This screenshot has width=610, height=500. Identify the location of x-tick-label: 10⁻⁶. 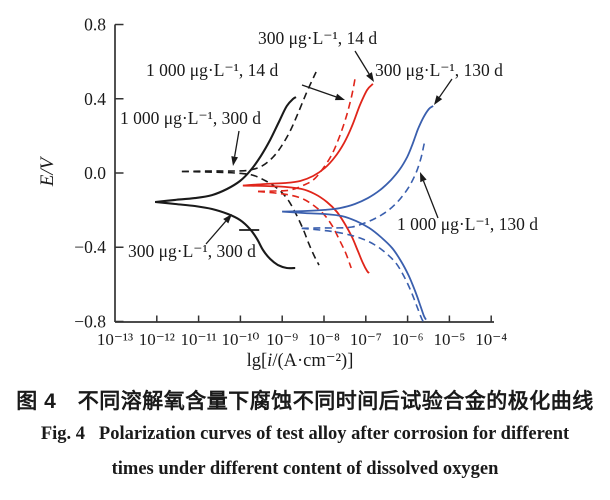
(408, 339).